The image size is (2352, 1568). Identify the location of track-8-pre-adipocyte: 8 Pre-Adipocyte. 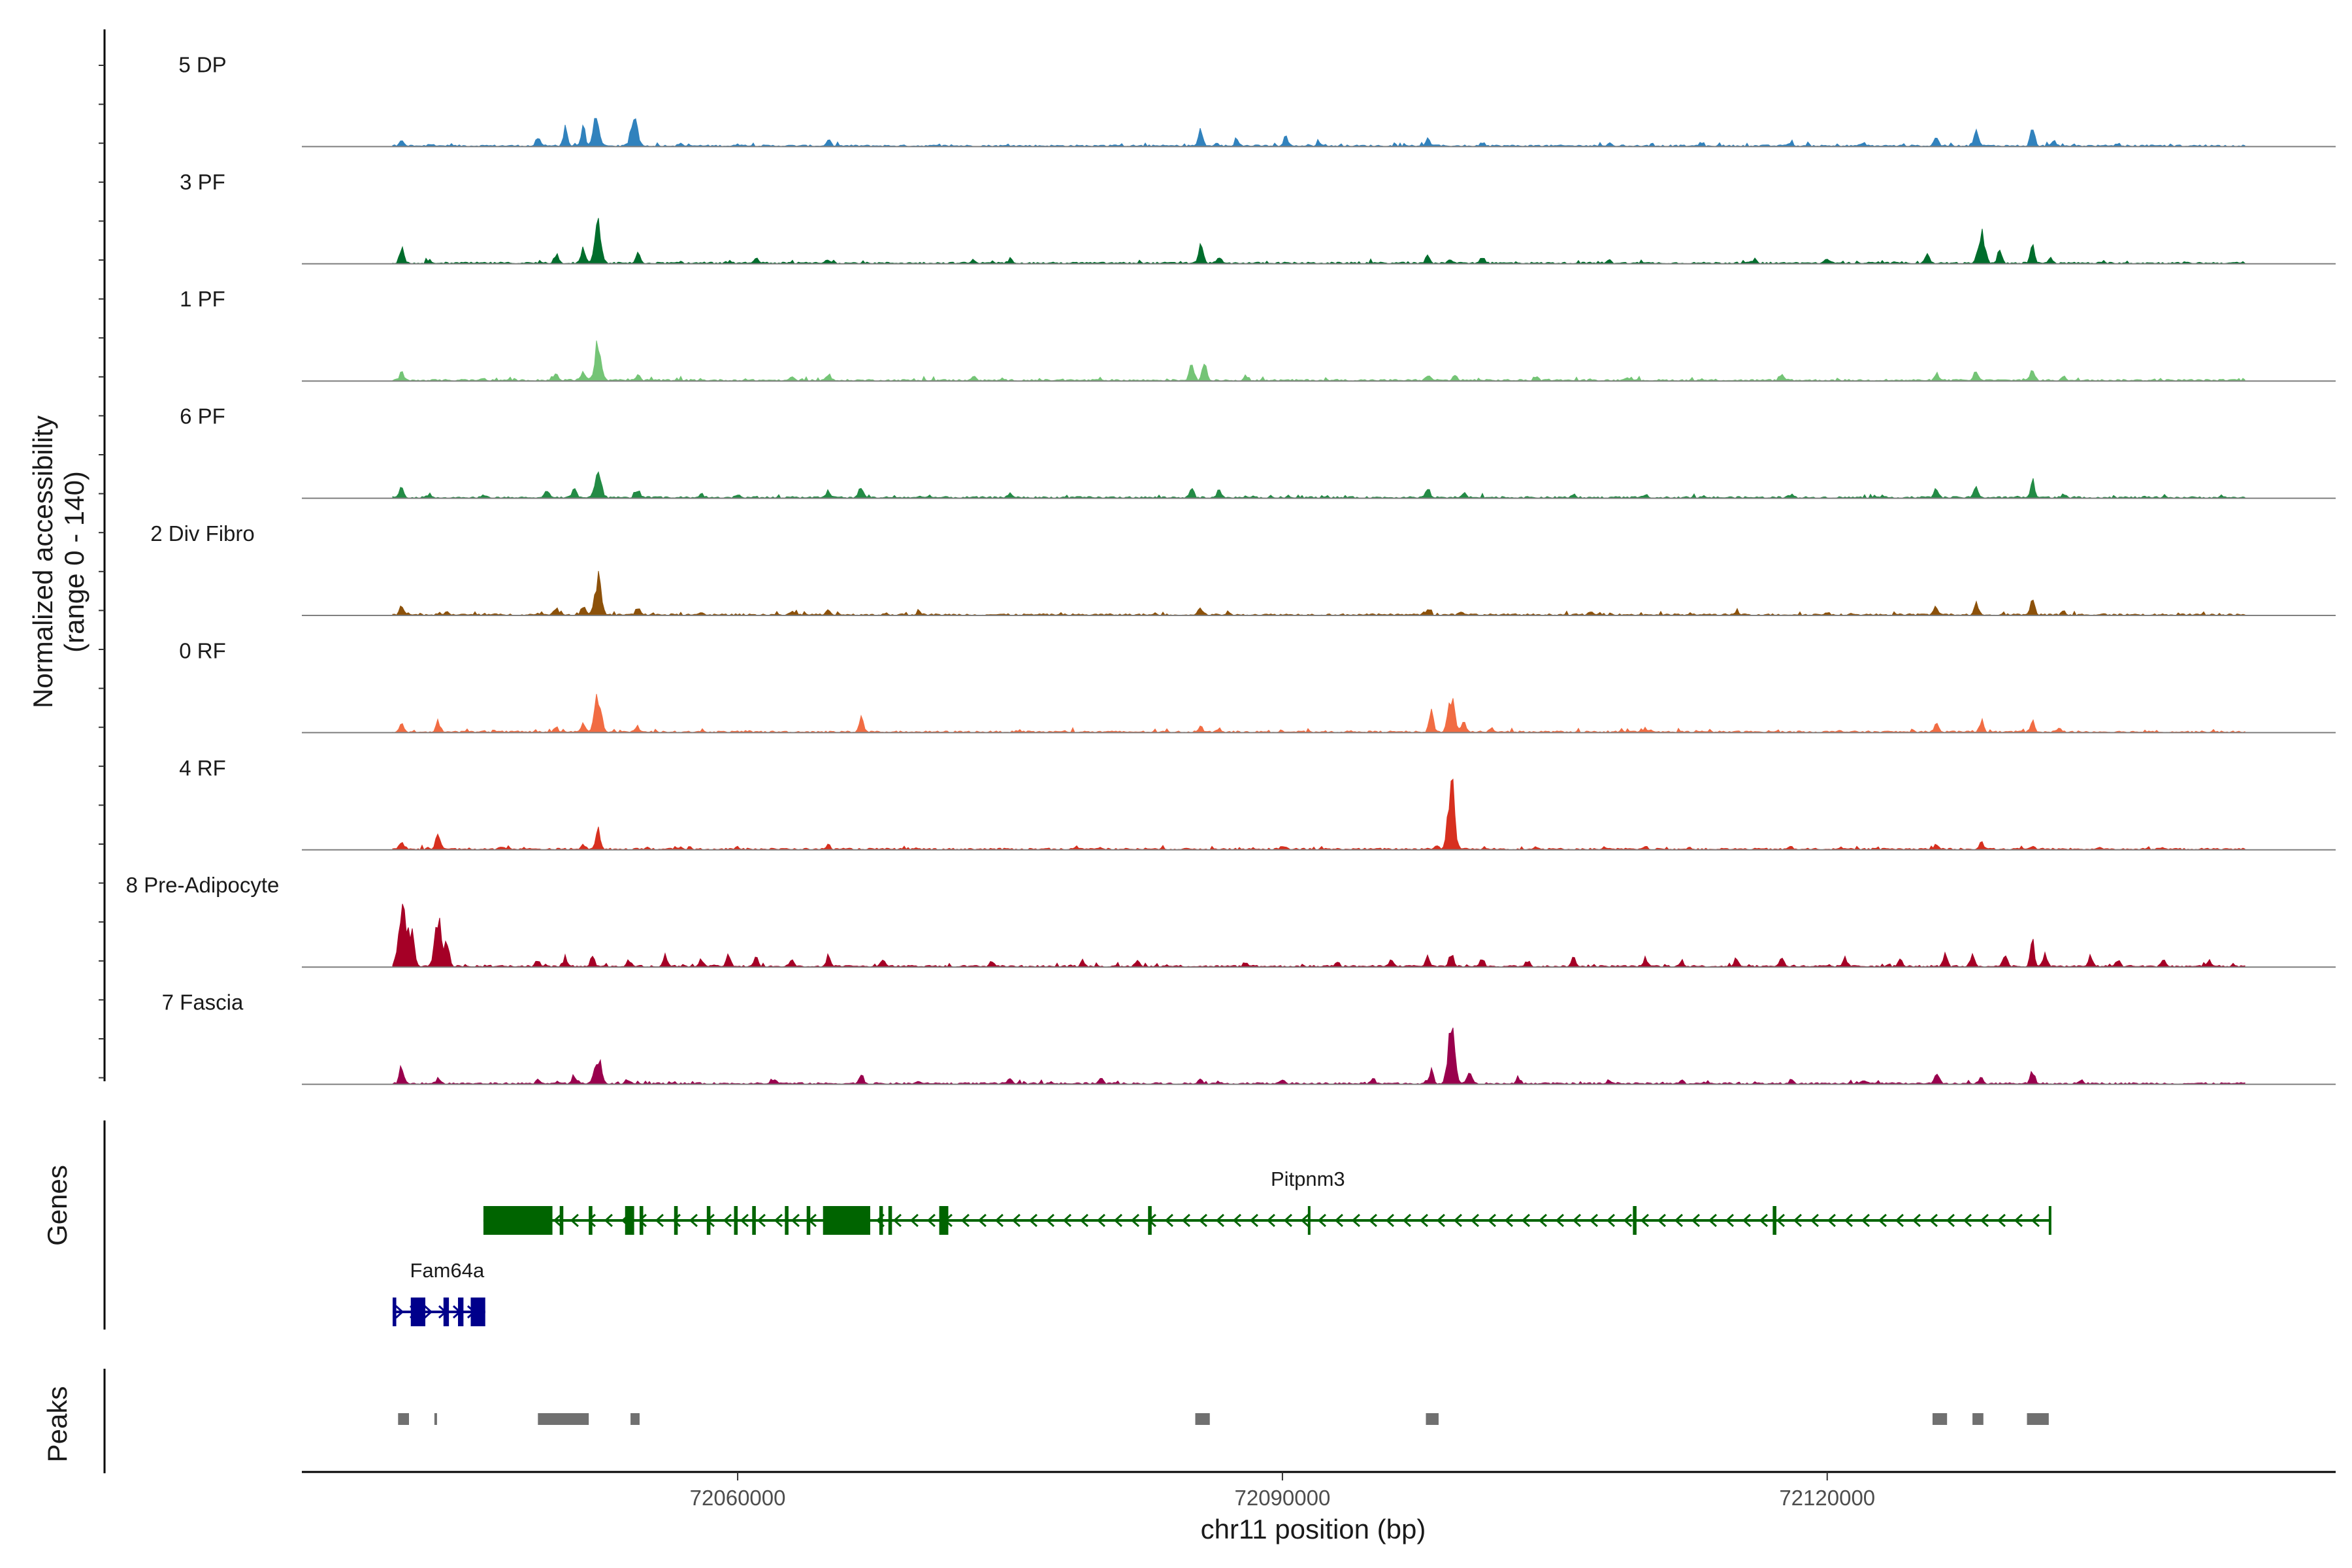
(1231, 920).